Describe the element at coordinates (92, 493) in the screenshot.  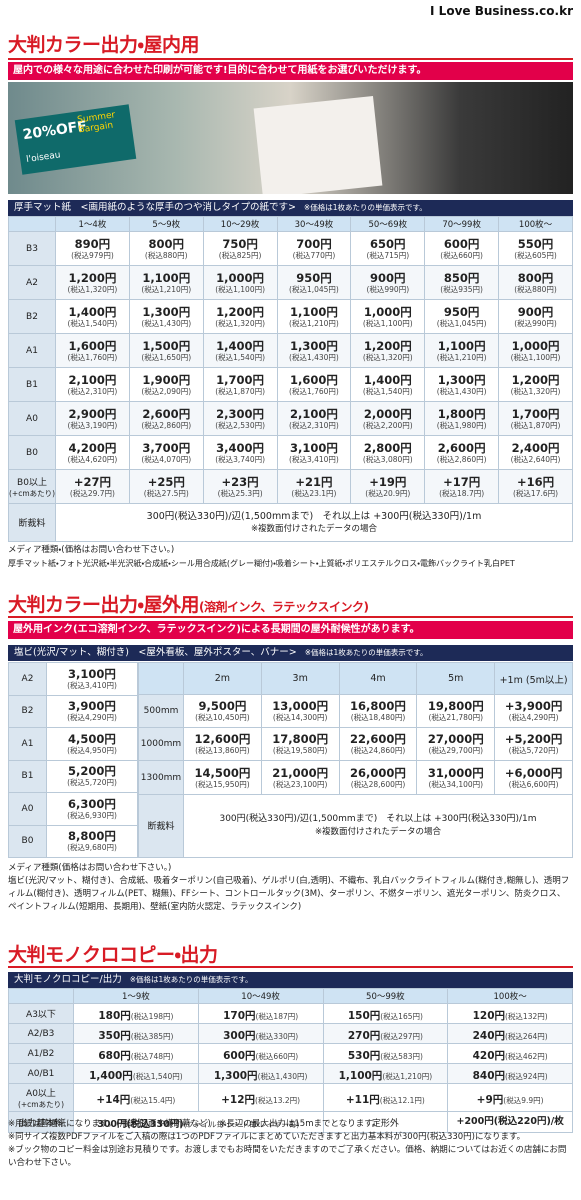
I see `tax-price: (税込29.7円)` at that location.